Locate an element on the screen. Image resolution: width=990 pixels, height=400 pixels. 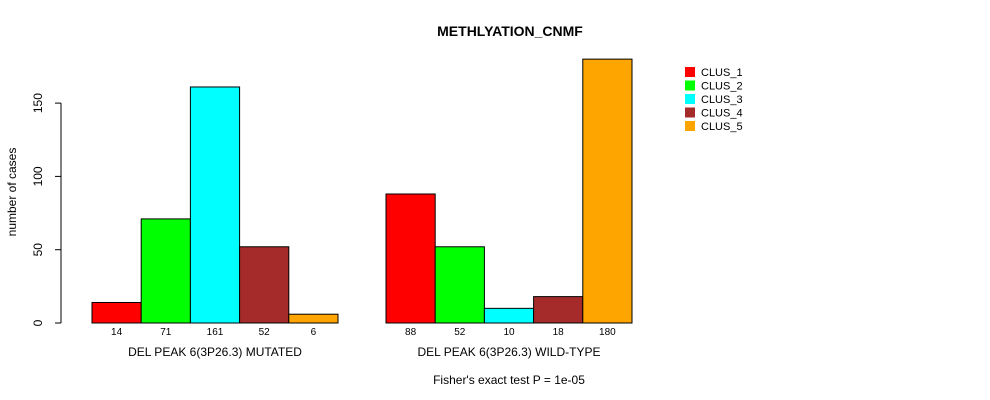
legend-label: CLUS_1 is located at coordinates (722, 73).